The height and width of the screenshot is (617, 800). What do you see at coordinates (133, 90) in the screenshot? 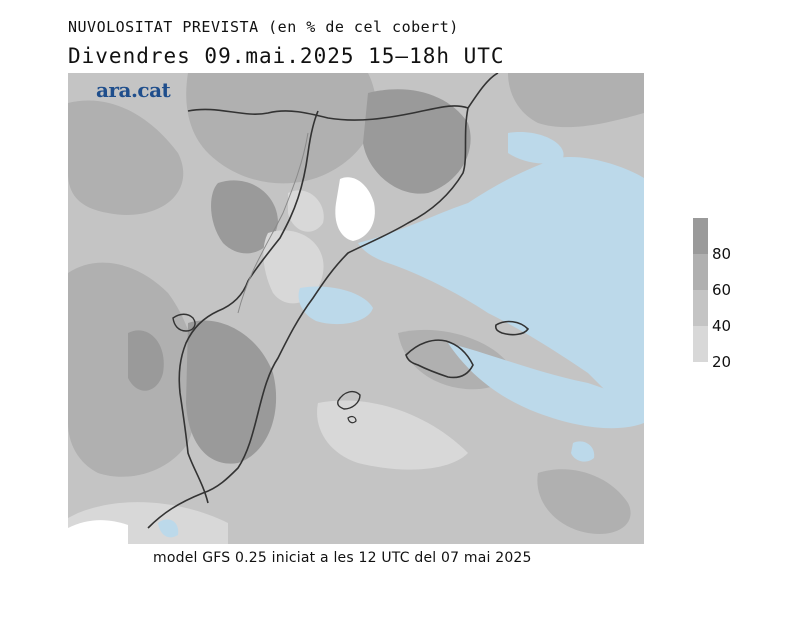
I see `ara-cat-logo: ara.cat` at bounding box center [133, 90].